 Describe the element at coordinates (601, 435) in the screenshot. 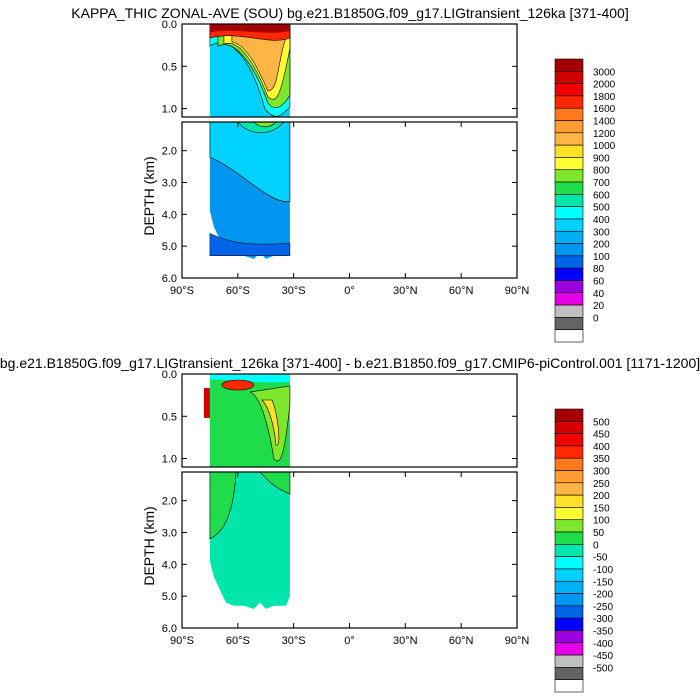

I see `colorbar-label: 450` at that location.